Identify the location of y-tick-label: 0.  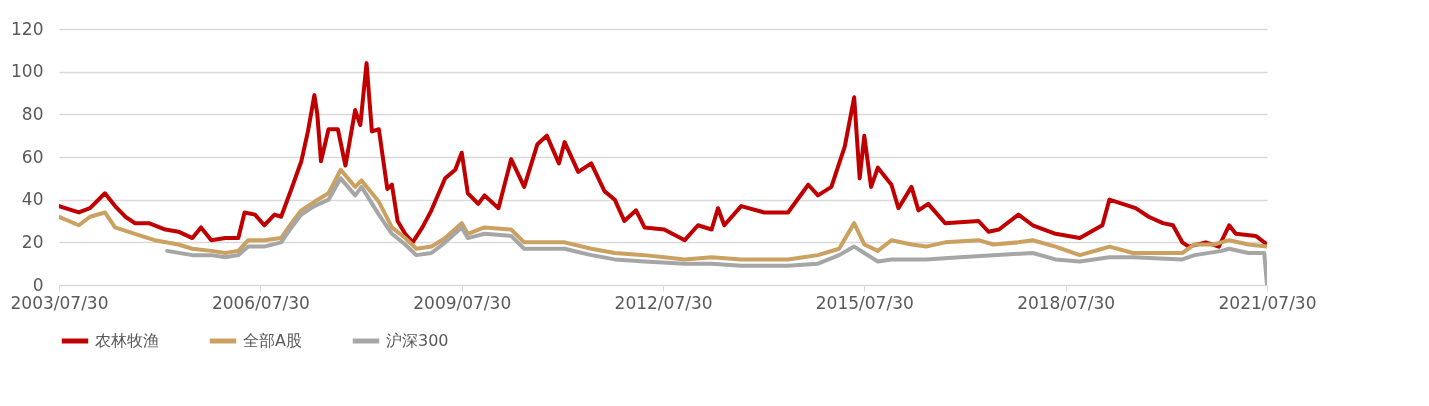
(38, 284).